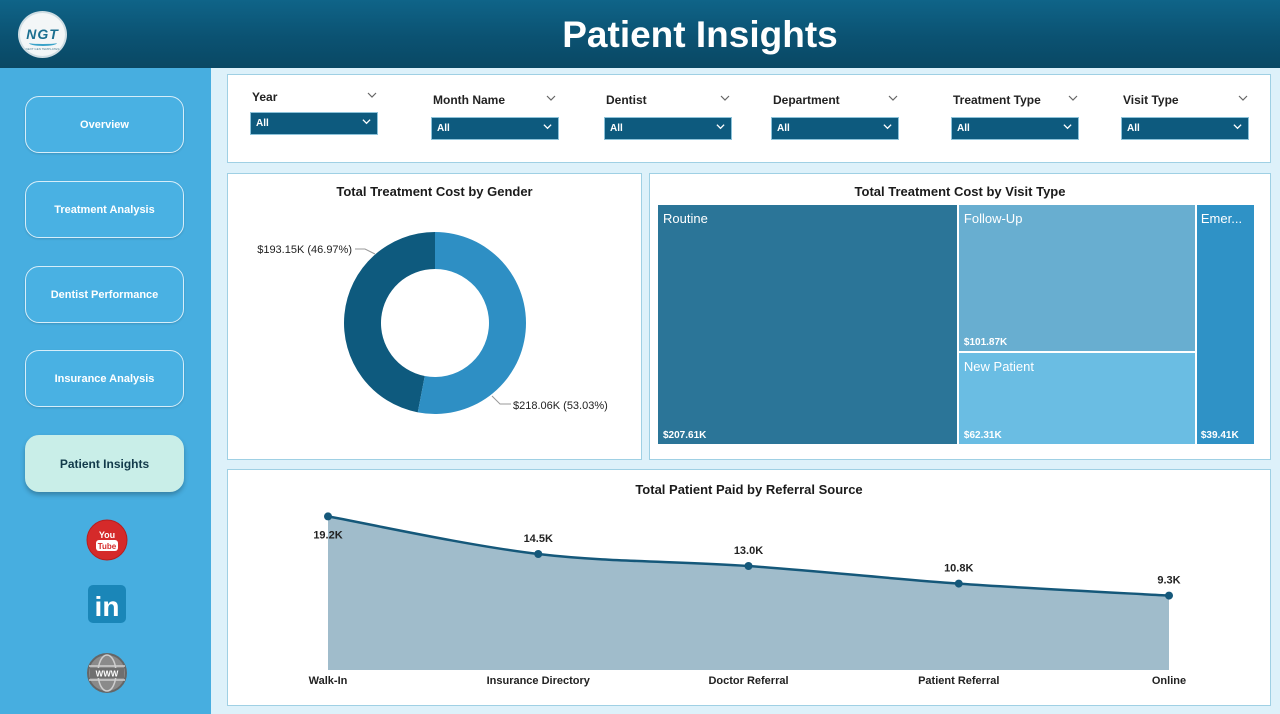 The image size is (1280, 714). I want to click on logo-subtext: NEXT GEN TEMPLATES, so click(42, 49).